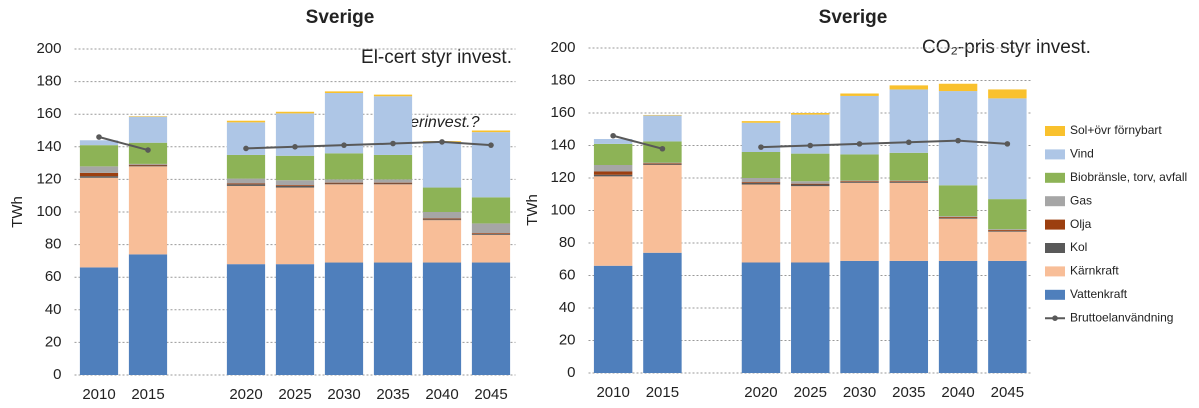 The width and height of the screenshot is (1199, 408). Describe the element at coordinates (571, 372) in the screenshot. I see `y-tick-label: 0` at that location.